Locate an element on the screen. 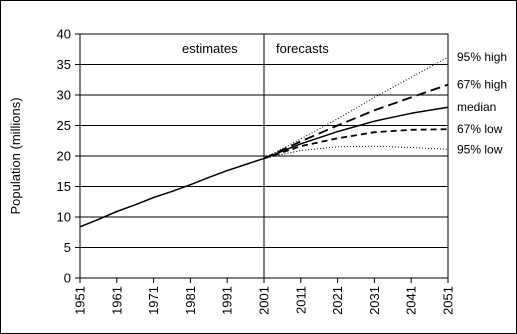 The width and height of the screenshot is (517, 334). y-axis-ticks: 0 5 10 15 20 25 30 35 40 is located at coordinates (68, 156).